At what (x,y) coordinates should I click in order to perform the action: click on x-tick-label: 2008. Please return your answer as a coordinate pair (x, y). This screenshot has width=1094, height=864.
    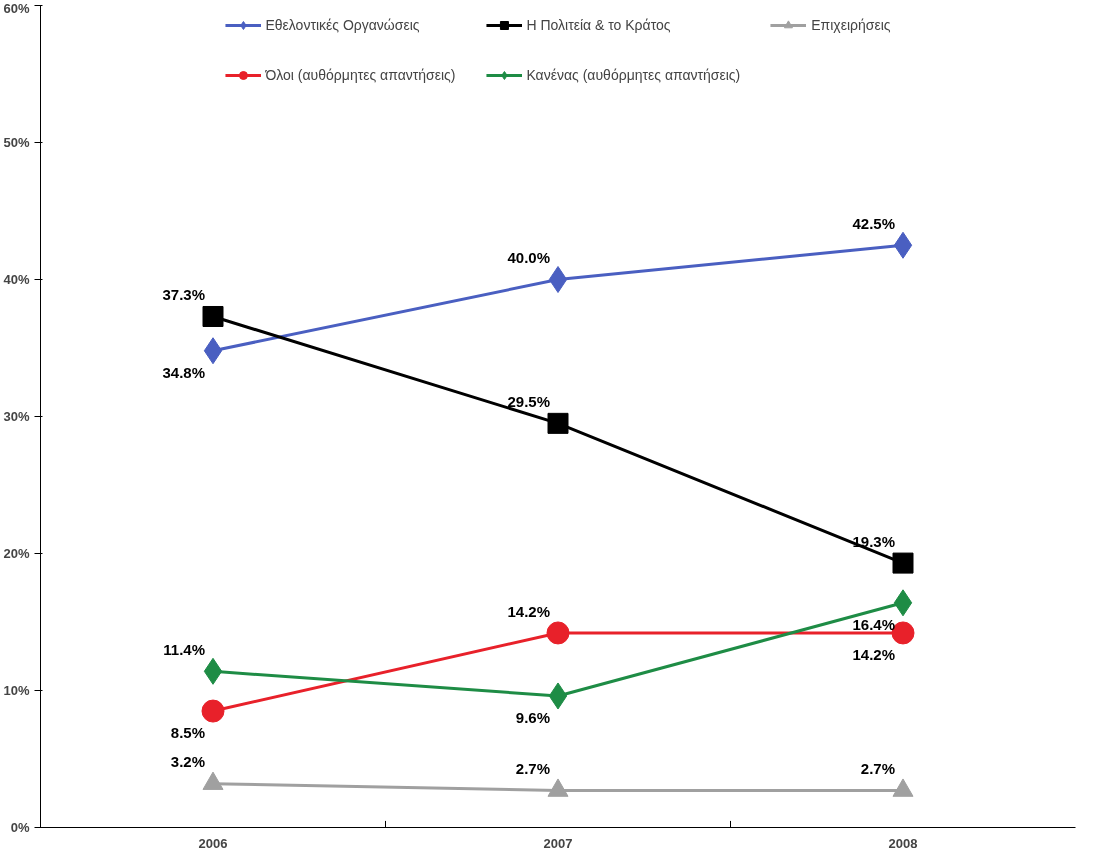
    Looking at the image, I should click on (903, 843).